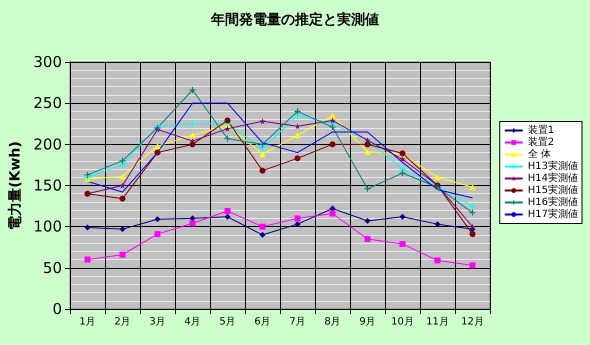  I want to click on y-tick-label: 0, so click(57, 309).